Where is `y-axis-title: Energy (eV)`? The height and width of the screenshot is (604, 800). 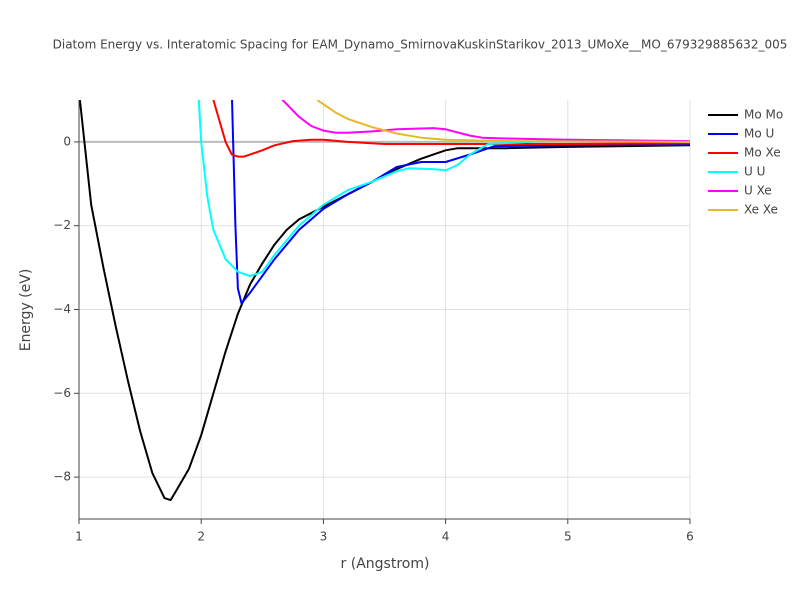
y-axis-title: Energy (eV) is located at coordinates (26, 310).